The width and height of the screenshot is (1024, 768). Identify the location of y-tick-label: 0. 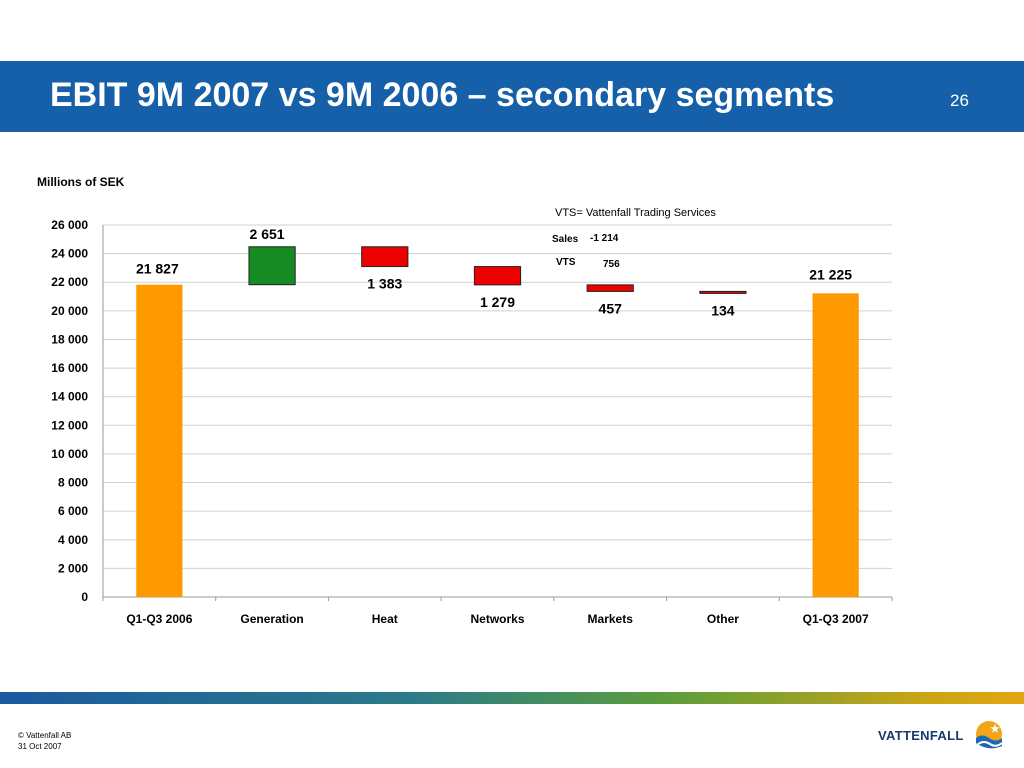
(84, 597).